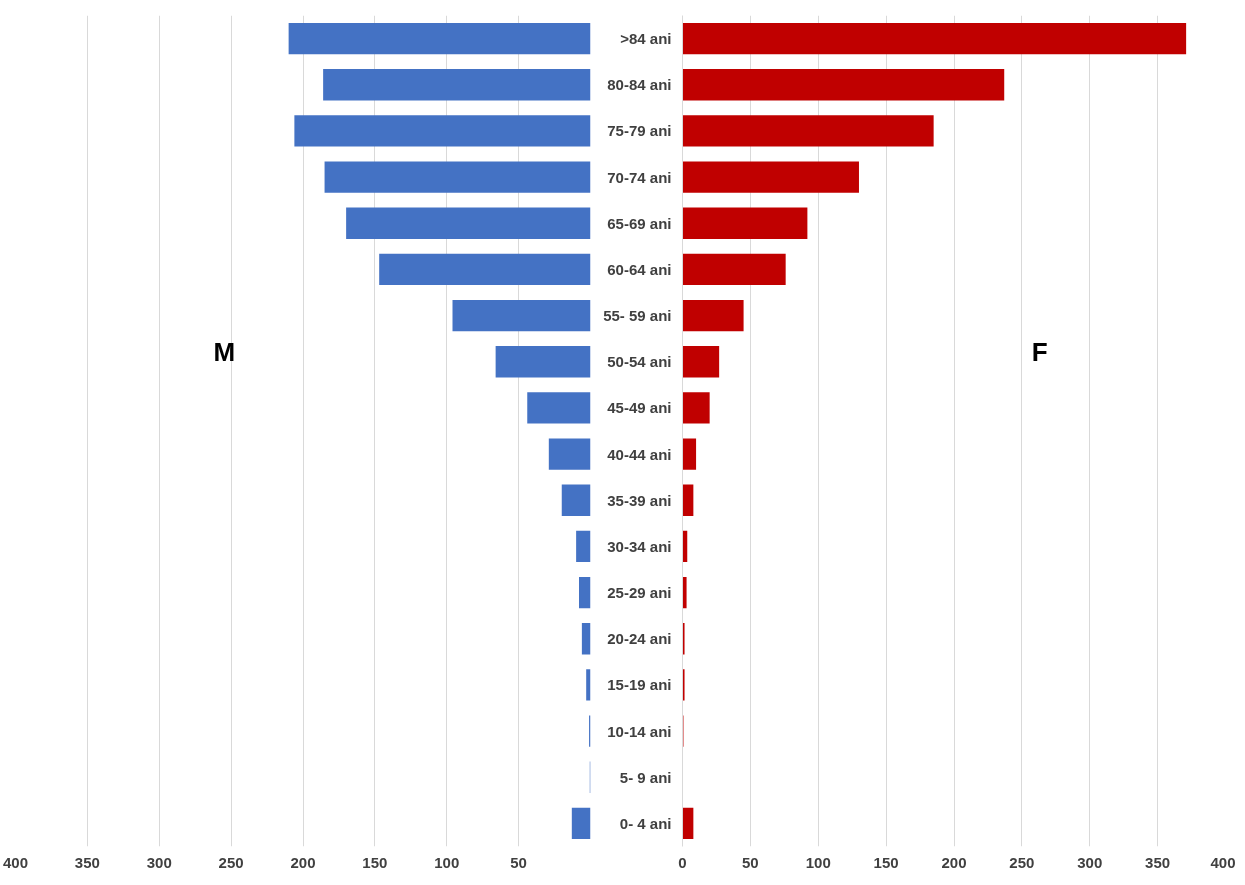  Describe the element at coordinates (639, 362) in the screenshot. I see `y-tick-label: 50-54 ani` at that location.